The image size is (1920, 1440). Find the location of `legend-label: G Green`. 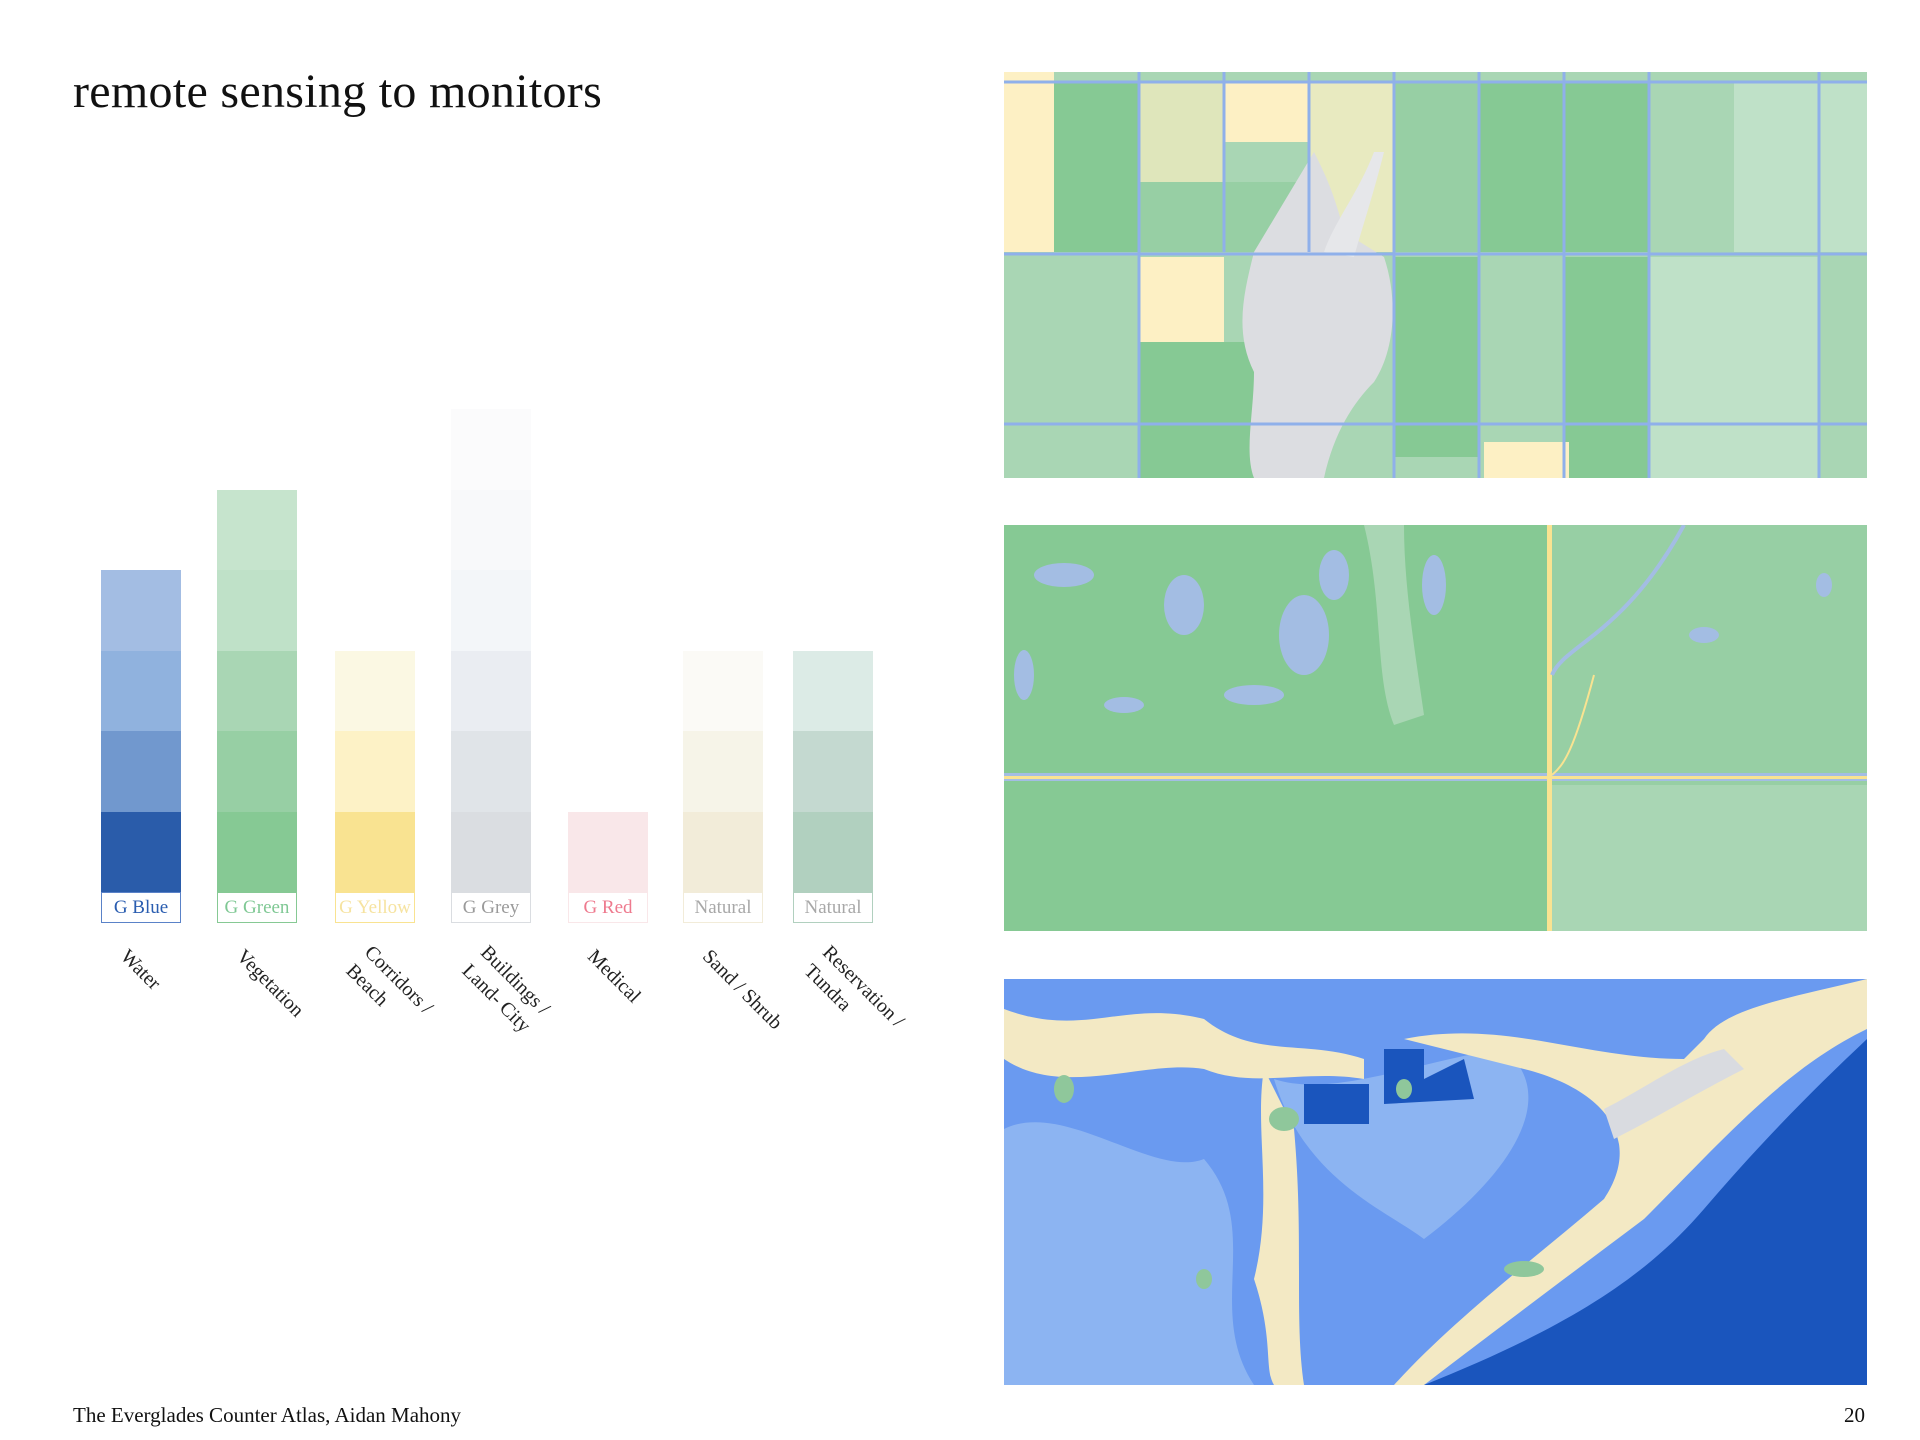

legend-label: G Green is located at coordinates (257, 907).